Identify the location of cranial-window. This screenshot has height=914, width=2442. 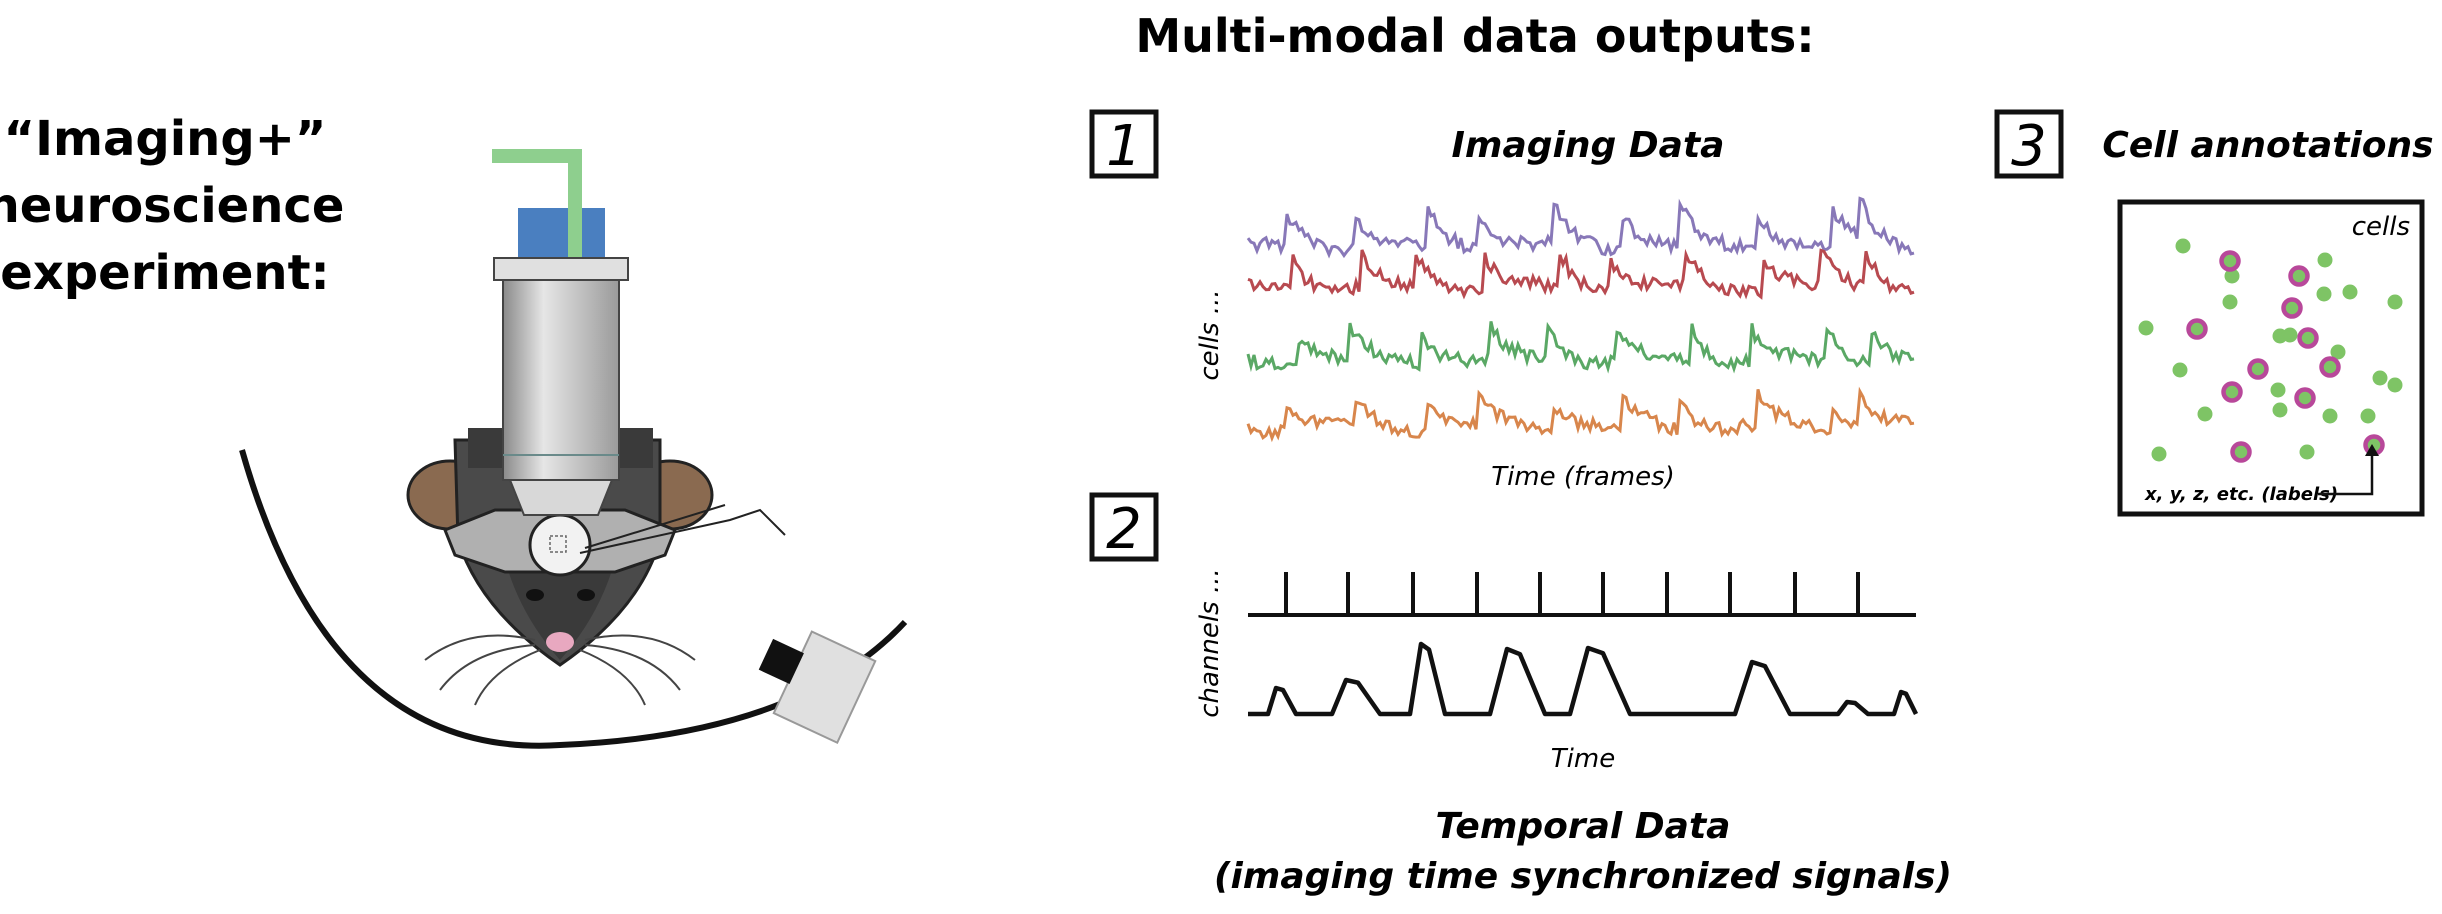
(560, 545).